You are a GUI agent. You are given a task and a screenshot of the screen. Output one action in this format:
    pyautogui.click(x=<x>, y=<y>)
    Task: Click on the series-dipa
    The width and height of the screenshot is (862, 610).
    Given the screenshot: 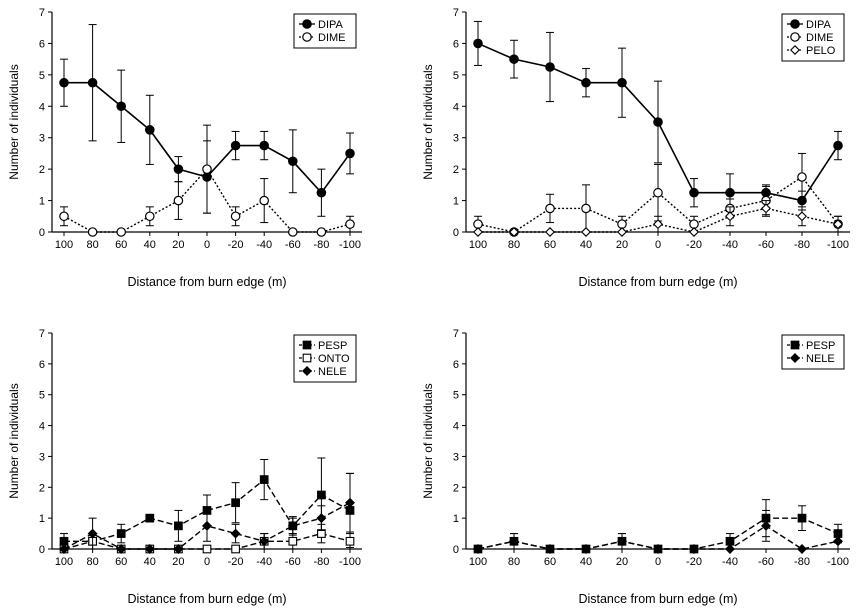 What is the action you would take?
    pyautogui.click(x=658, y=116)
    